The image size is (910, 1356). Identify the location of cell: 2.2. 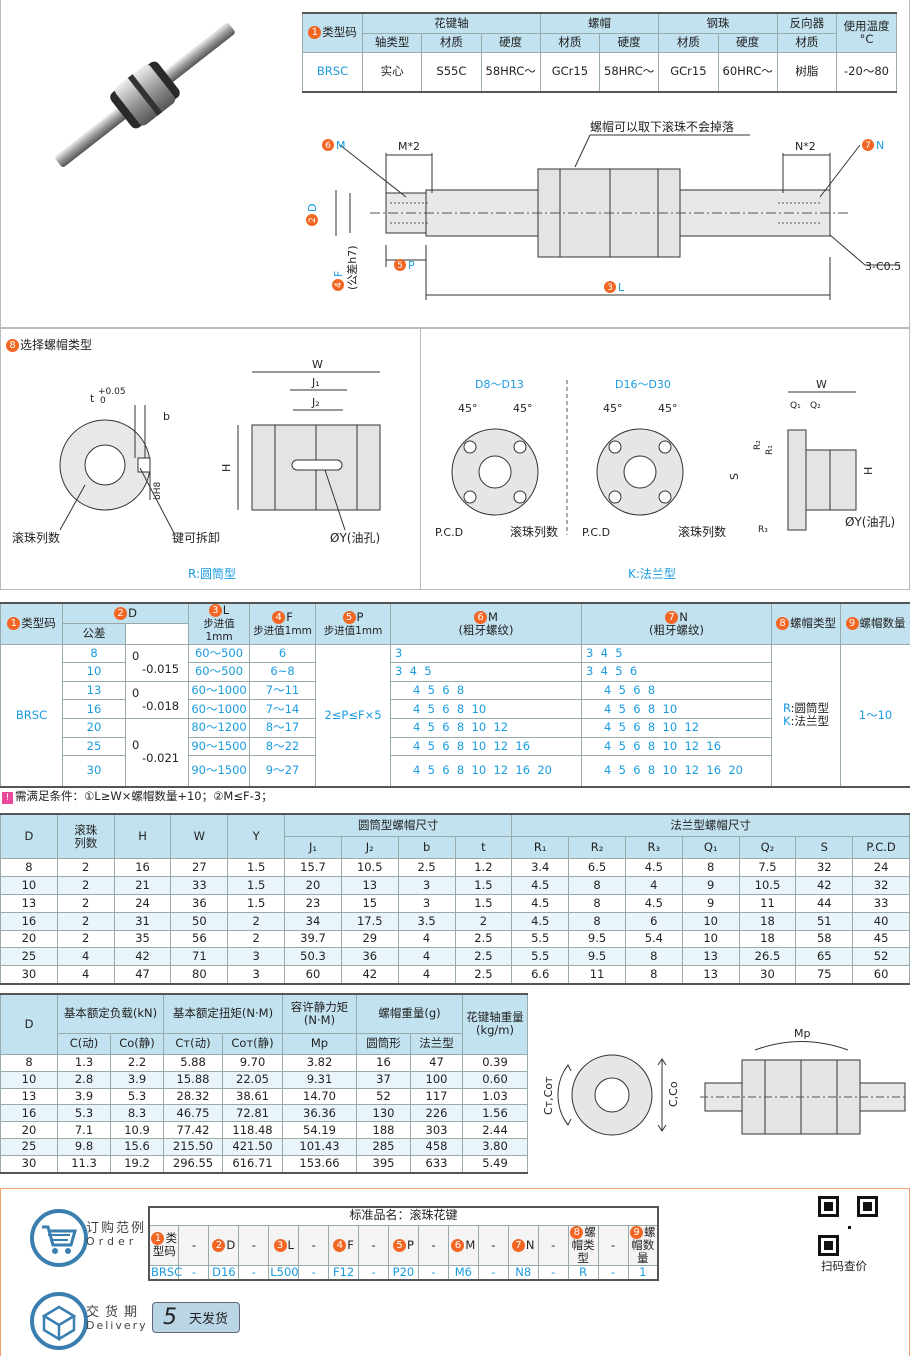
(137, 1062).